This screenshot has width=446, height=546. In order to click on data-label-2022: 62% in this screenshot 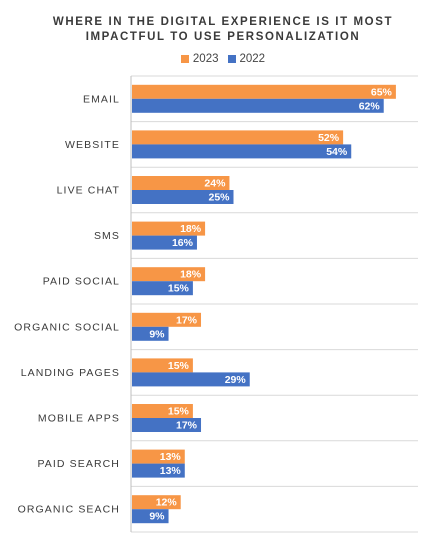, I will do `click(370, 106)`.